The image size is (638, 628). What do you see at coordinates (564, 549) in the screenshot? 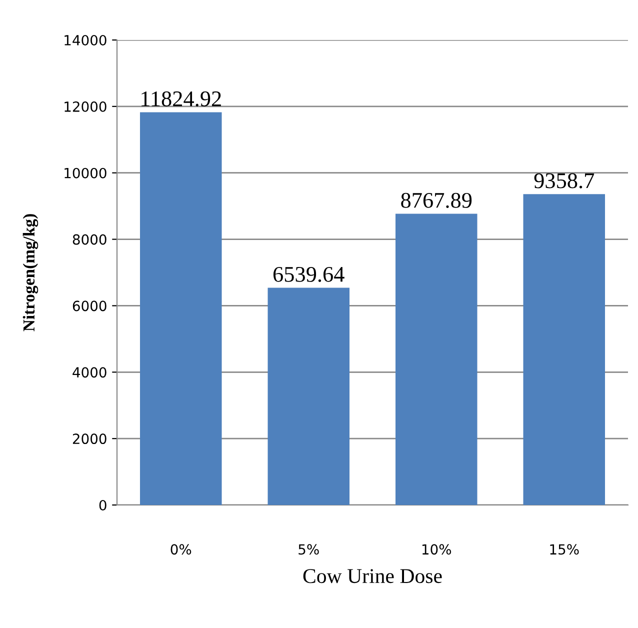
I see `x-tick-label: 15%` at bounding box center [564, 549].